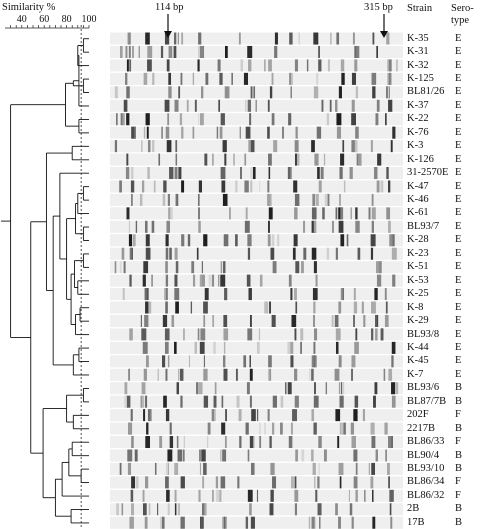 This screenshot has width=480, height=529. I want to click on strain-column-header: Strain, so click(420, 8).